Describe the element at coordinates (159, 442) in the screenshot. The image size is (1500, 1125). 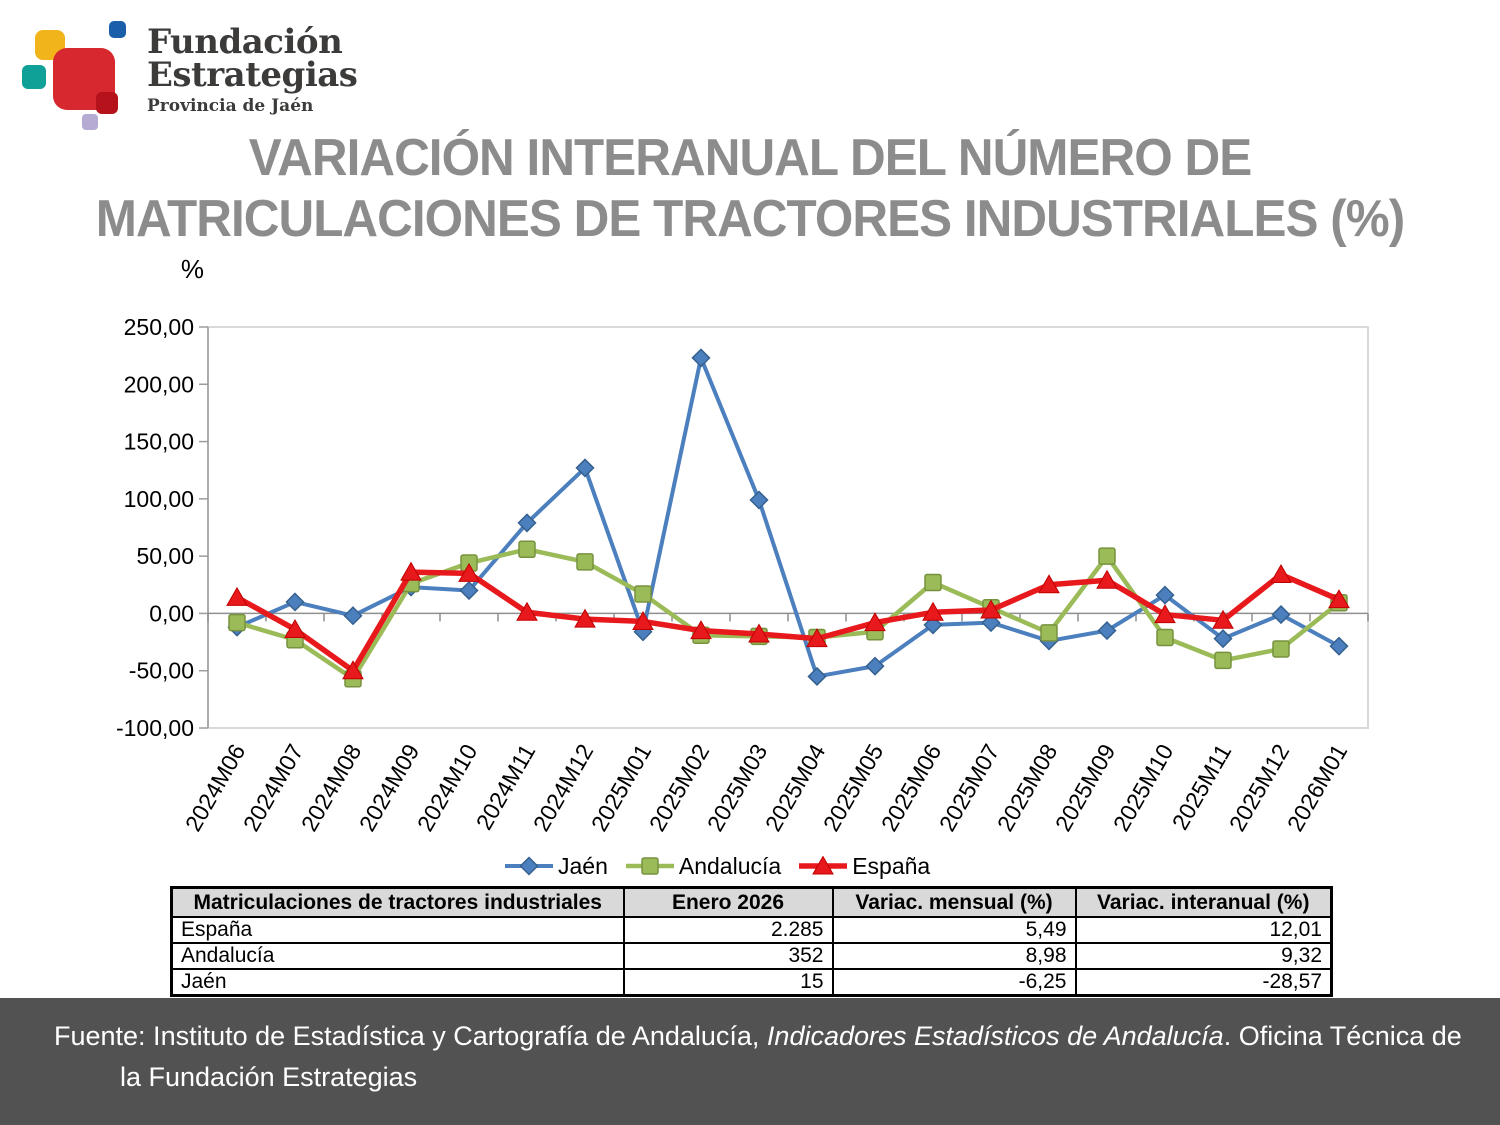
I see `svg-text: 150,00` at that location.